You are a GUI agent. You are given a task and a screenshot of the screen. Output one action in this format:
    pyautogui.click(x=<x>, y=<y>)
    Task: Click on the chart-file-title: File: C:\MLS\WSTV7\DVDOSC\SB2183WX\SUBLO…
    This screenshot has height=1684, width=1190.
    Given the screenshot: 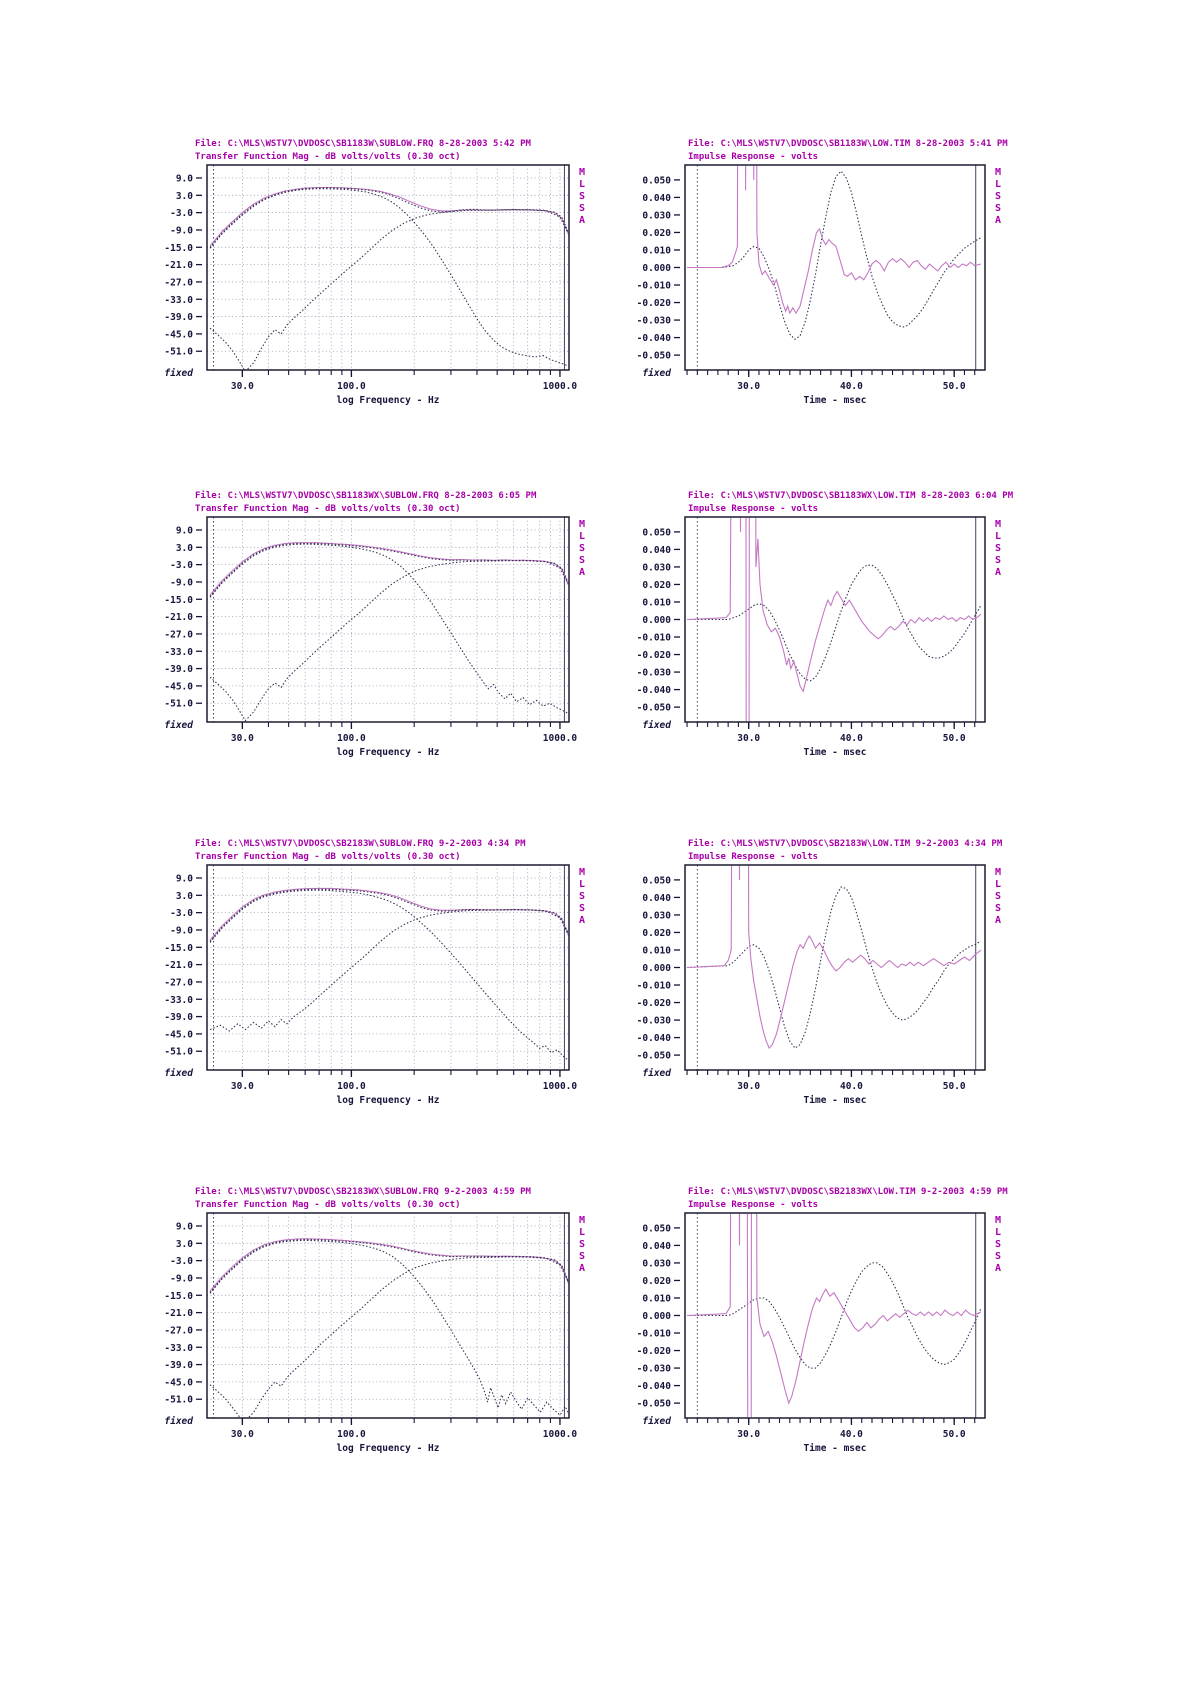 What is the action you would take?
    pyautogui.click(x=363, y=1192)
    